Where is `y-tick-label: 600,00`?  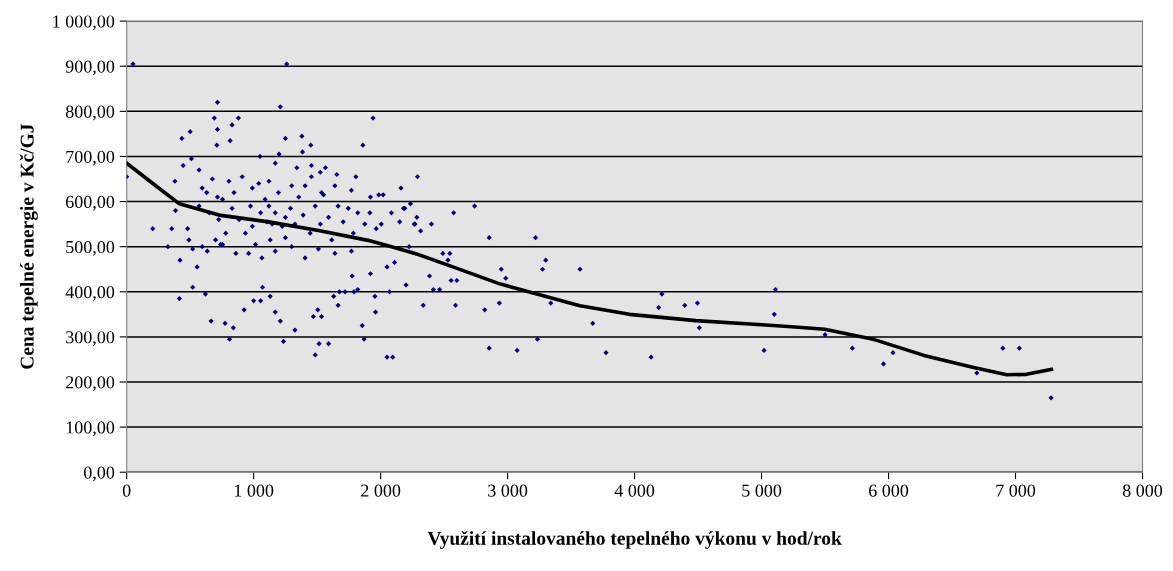
y-tick-label: 600,00 is located at coordinates (90, 203).